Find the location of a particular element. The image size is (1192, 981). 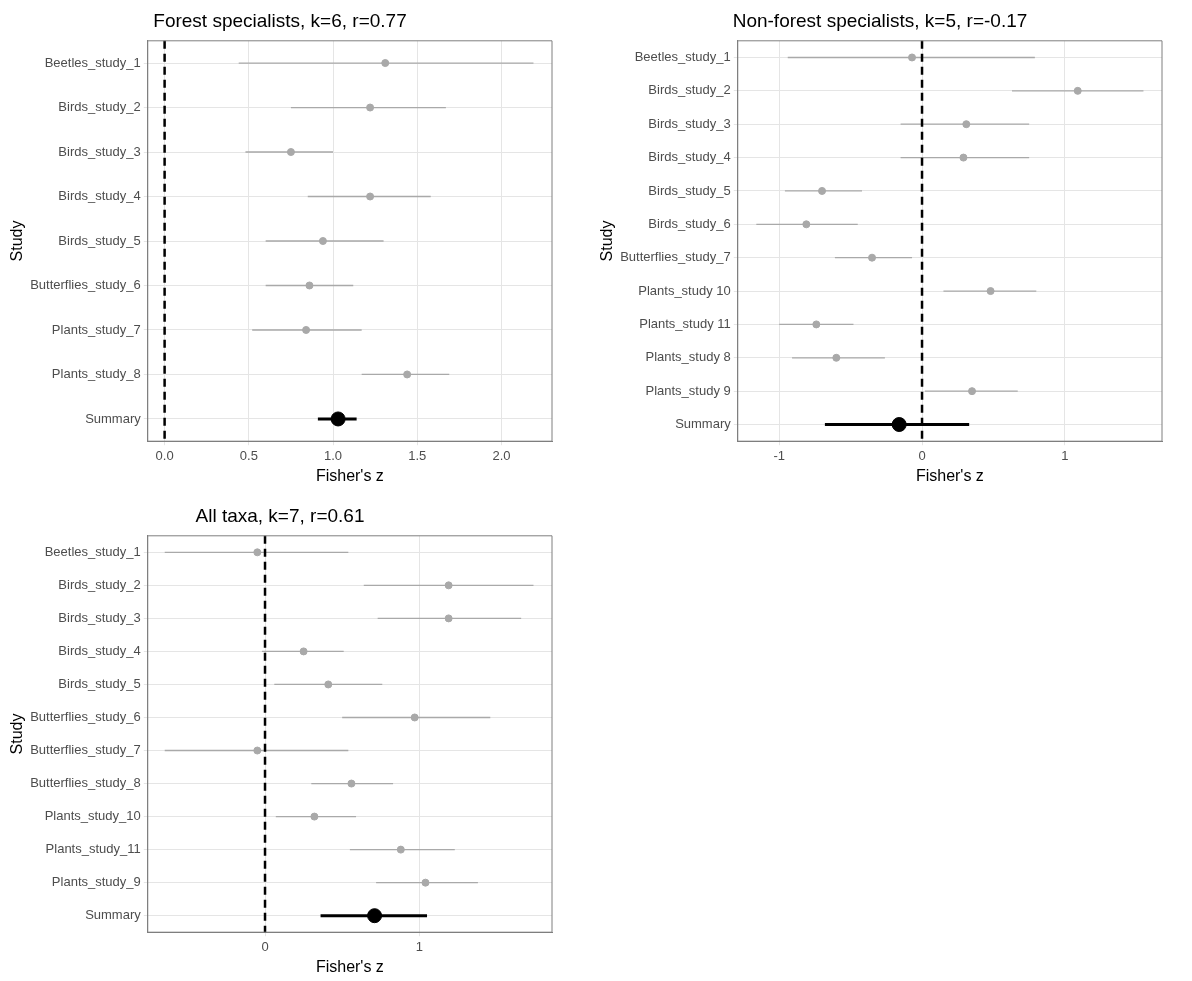

y-tick-label: Plants_study_8 is located at coordinates (96, 374).